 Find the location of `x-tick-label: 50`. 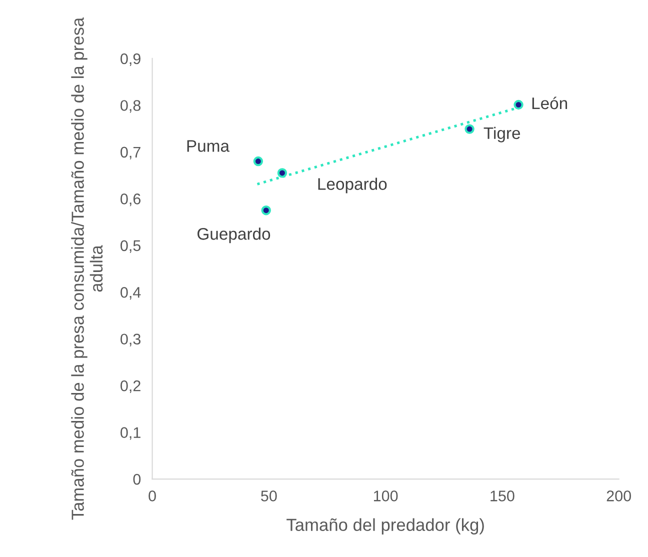

x-tick-label: 50 is located at coordinates (269, 496).